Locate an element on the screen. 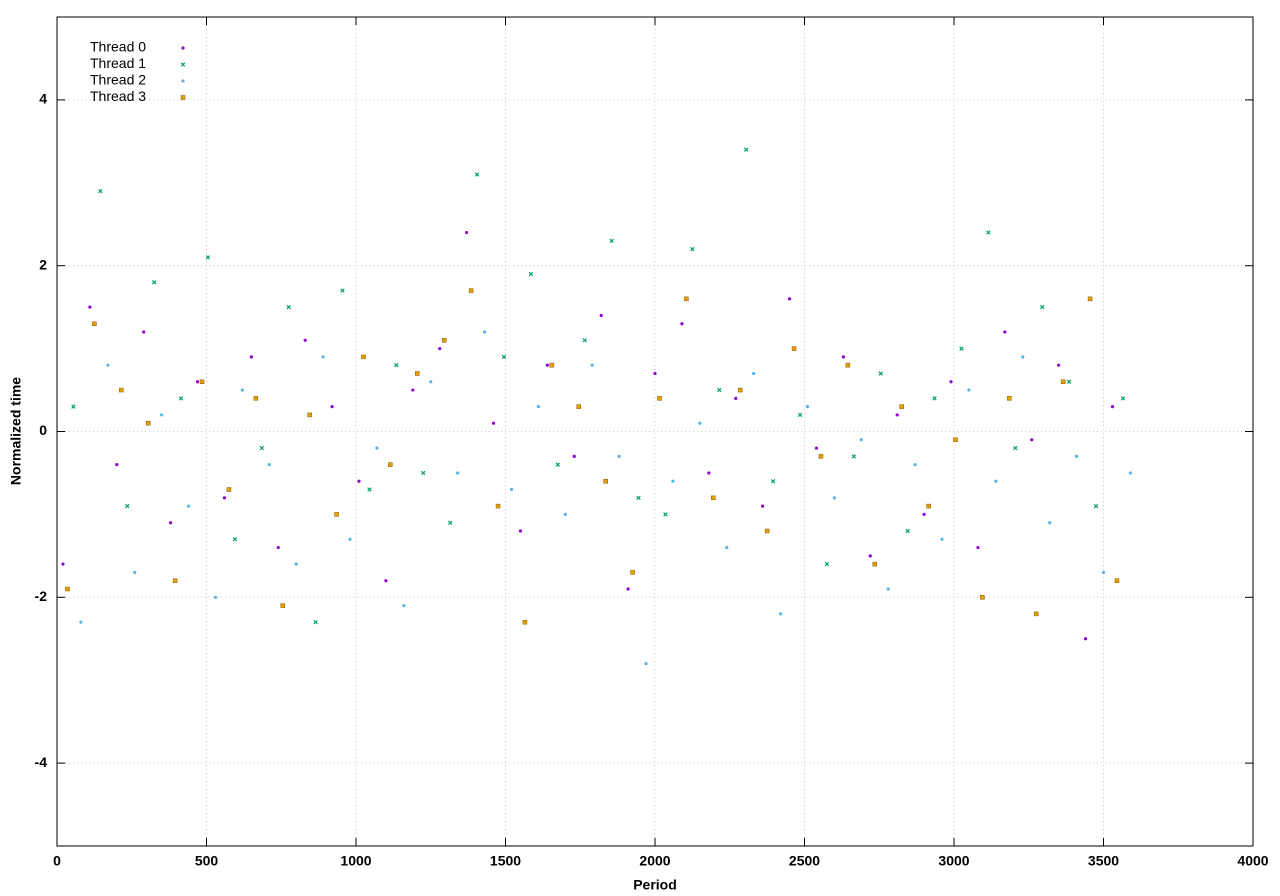 The height and width of the screenshot is (896, 1280). x-tick-label: 500 is located at coordinates (207, 861).